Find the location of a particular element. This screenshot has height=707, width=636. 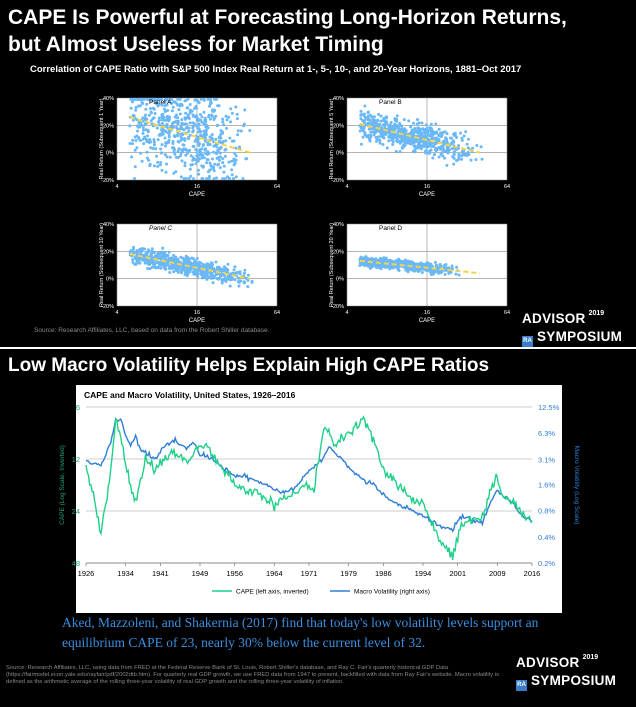

trend-line is located at coordinates (190, 135).